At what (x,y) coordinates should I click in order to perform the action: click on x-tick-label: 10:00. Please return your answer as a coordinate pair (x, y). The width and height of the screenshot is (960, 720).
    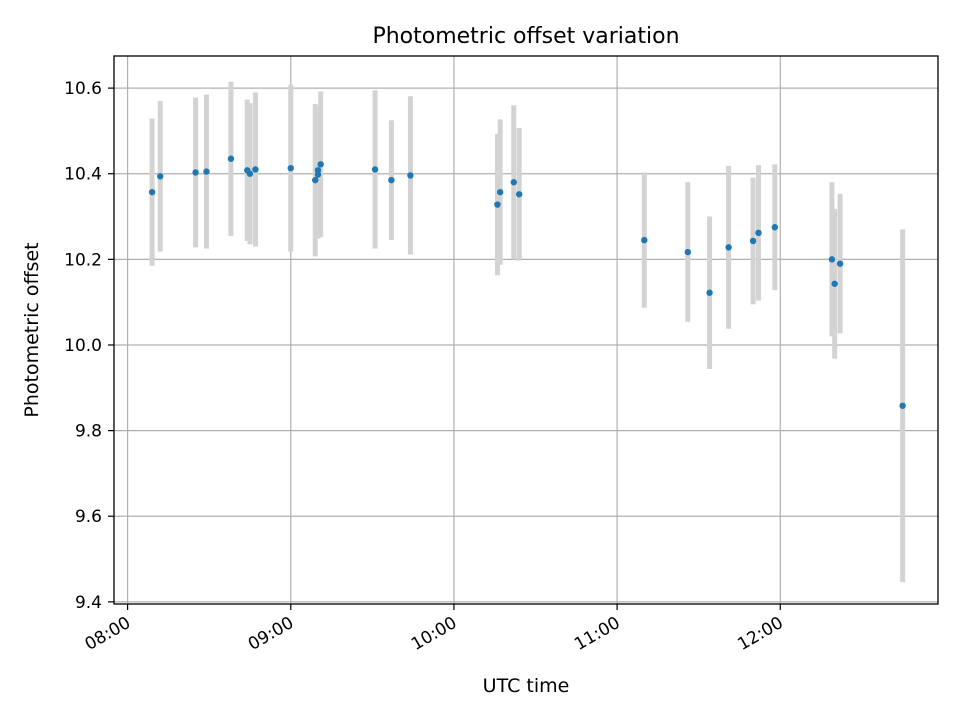
    Looking at the image, I should click on (434, 634).